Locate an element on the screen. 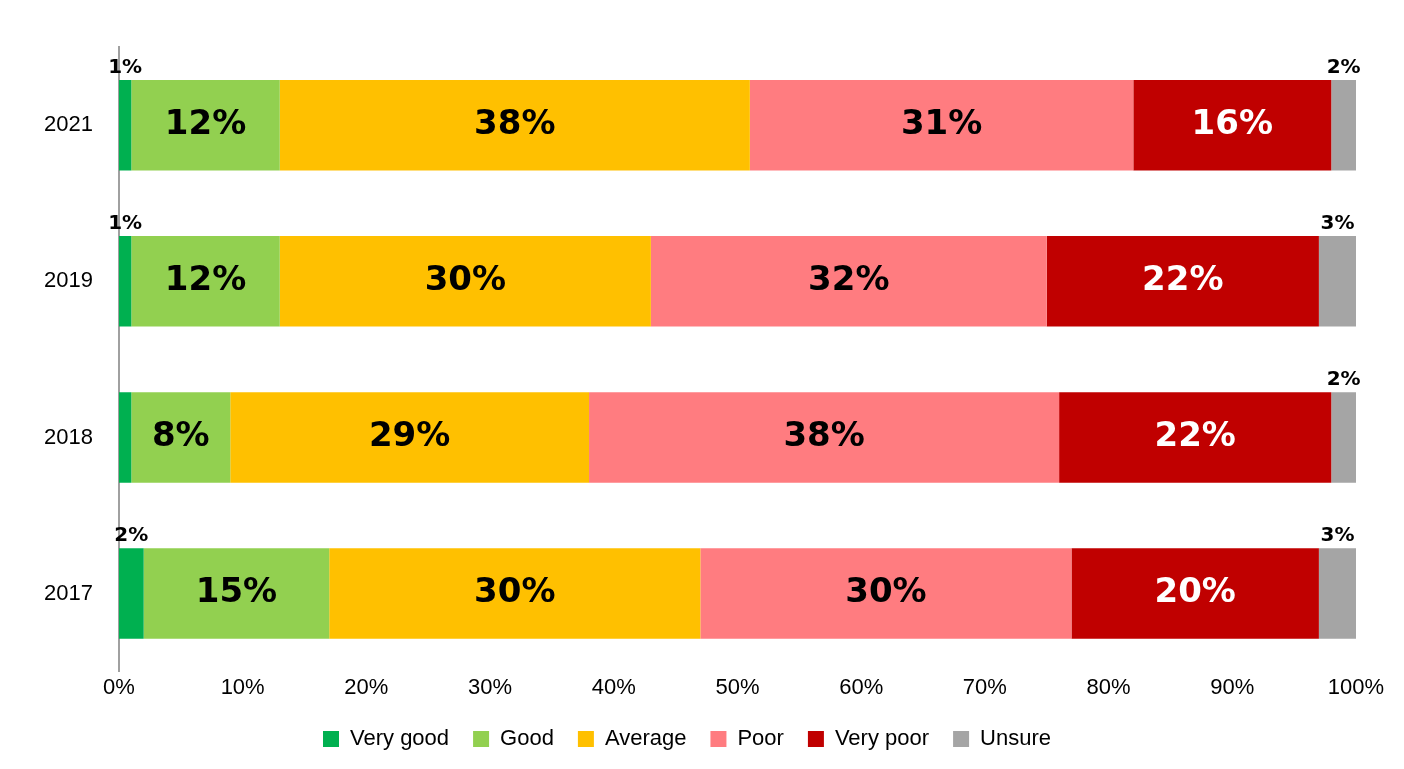  data-label: 16% is located at coordinates (1232, 122).